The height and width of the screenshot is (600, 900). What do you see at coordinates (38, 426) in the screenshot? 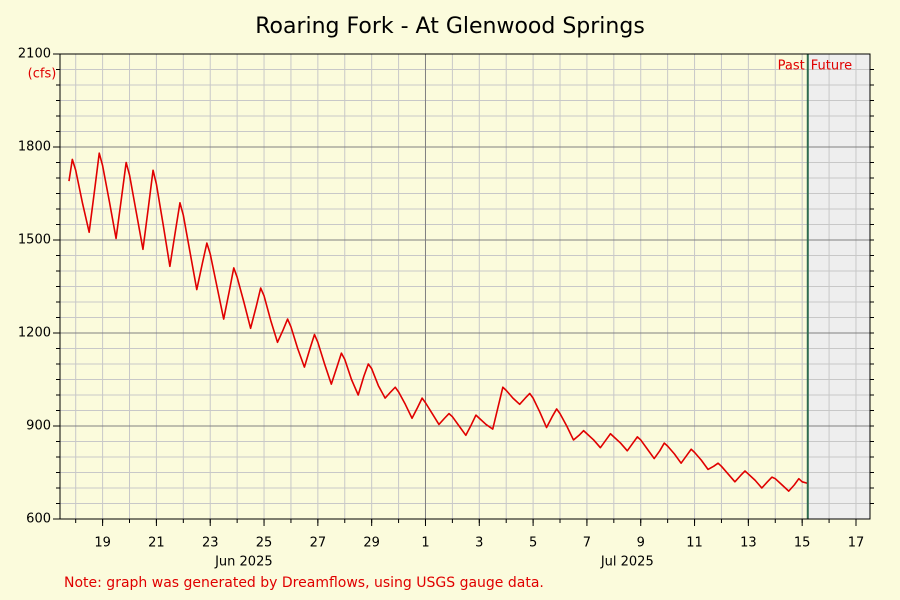
I see `y-tick-label: 900` at bounding box center [38, 426].